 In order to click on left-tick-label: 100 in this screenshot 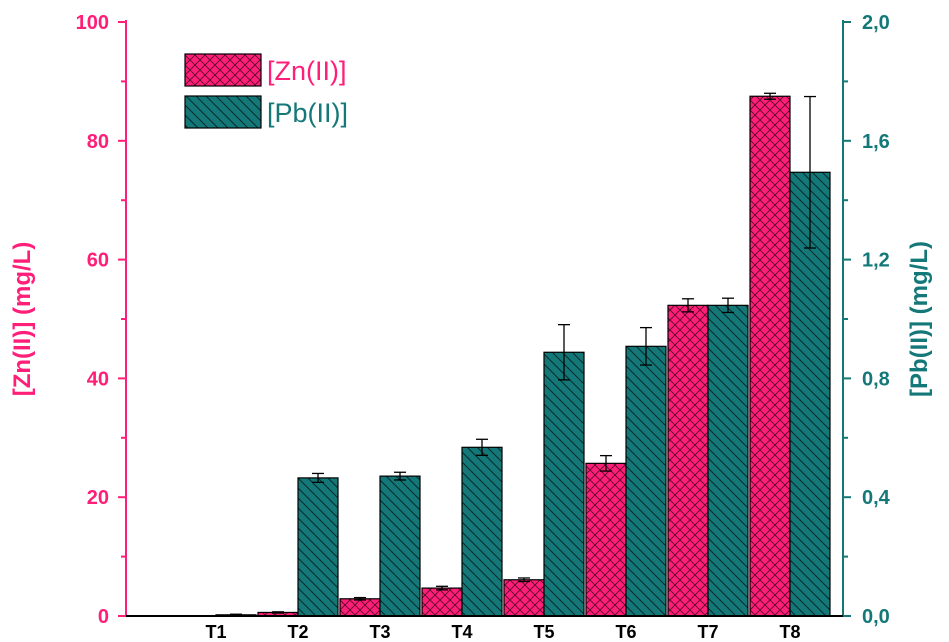, I will do `click(92, 23)`.